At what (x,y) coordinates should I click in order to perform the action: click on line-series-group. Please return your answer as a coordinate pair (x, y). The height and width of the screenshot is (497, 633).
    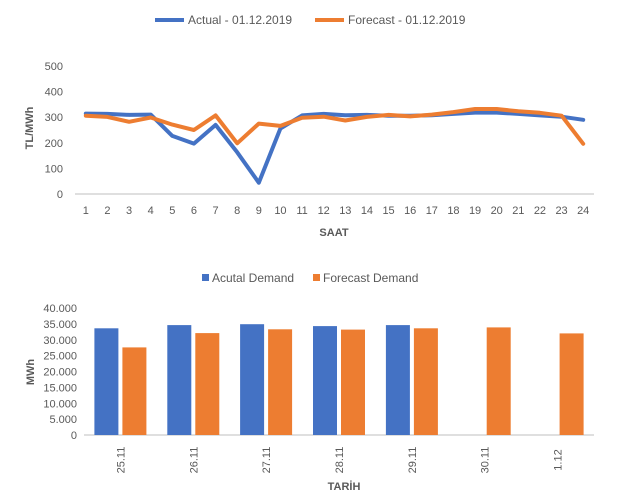
    Looking at the image, I should click on (334, 146).